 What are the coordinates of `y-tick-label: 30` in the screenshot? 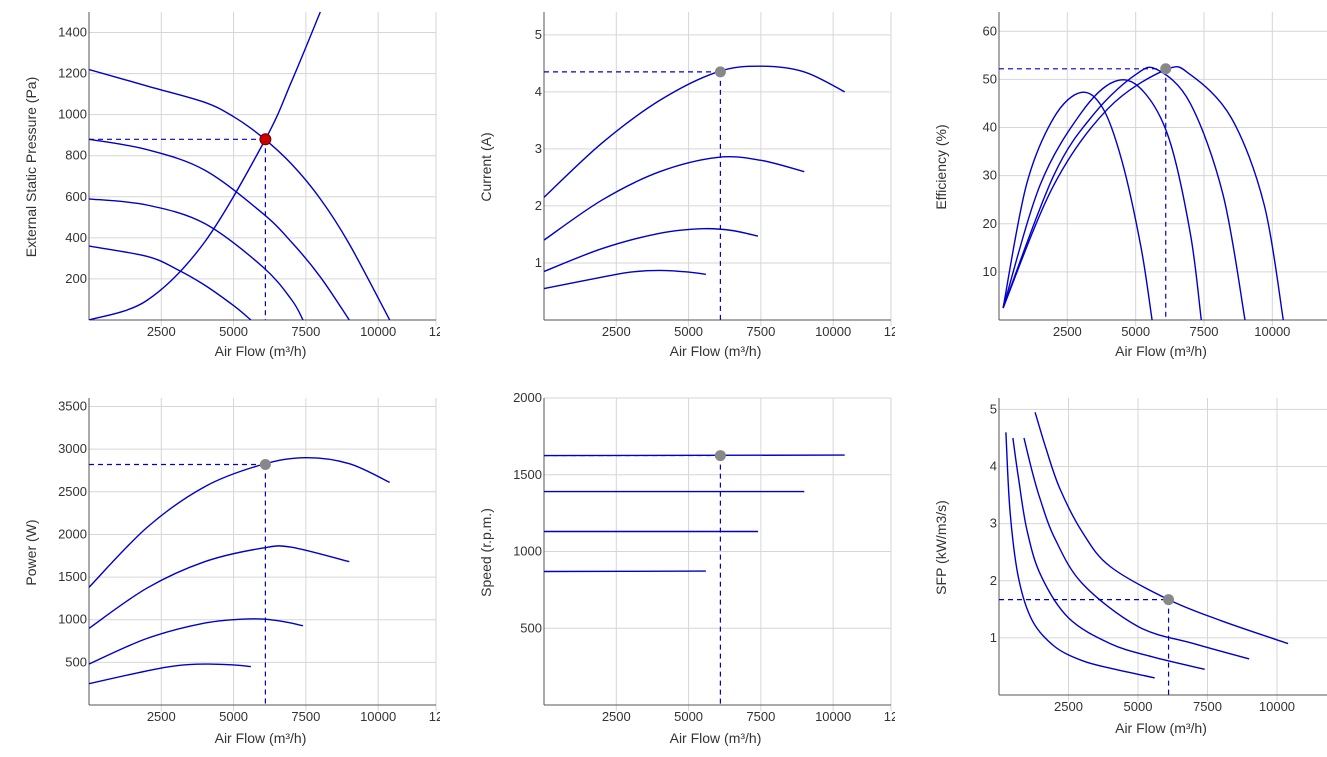 It's located at (990, 175).